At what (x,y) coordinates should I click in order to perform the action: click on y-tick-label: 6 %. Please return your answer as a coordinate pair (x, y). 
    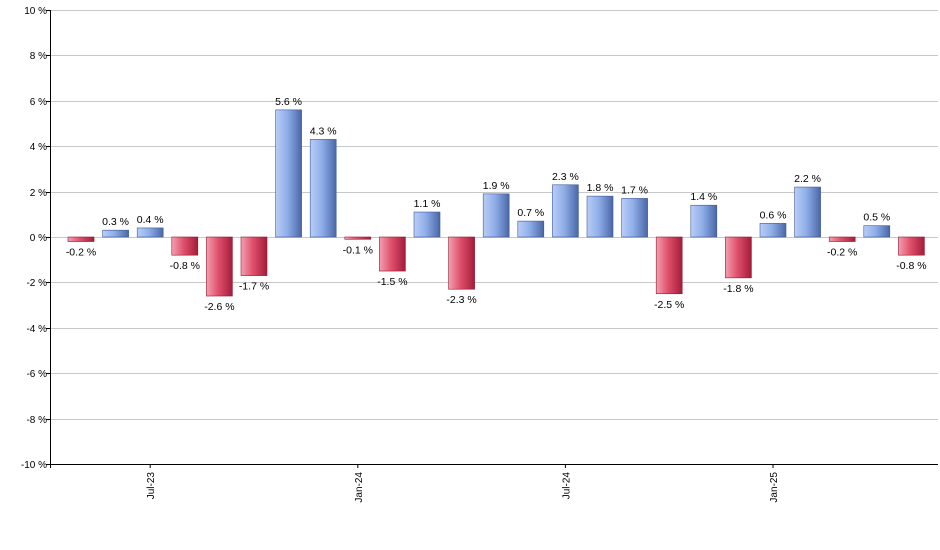
    Looking at the image, I should click on (38, 102).